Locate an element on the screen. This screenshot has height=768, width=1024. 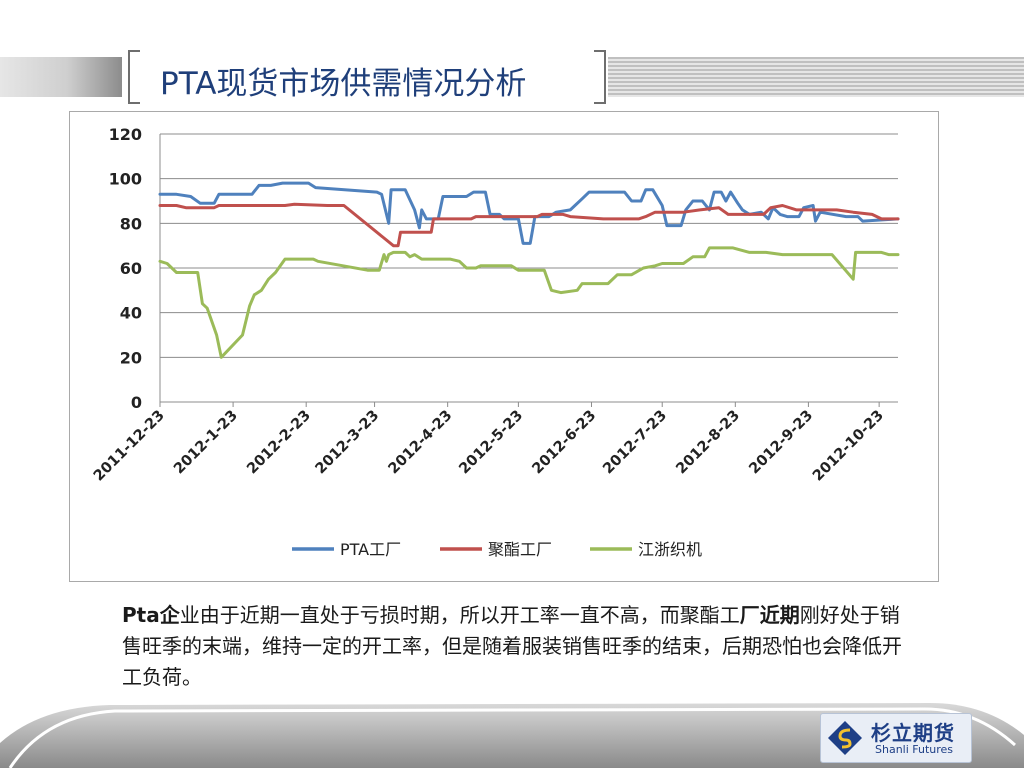
slide-title: PTA现货市场供需情况分析 is located at coordinates (343, 84).